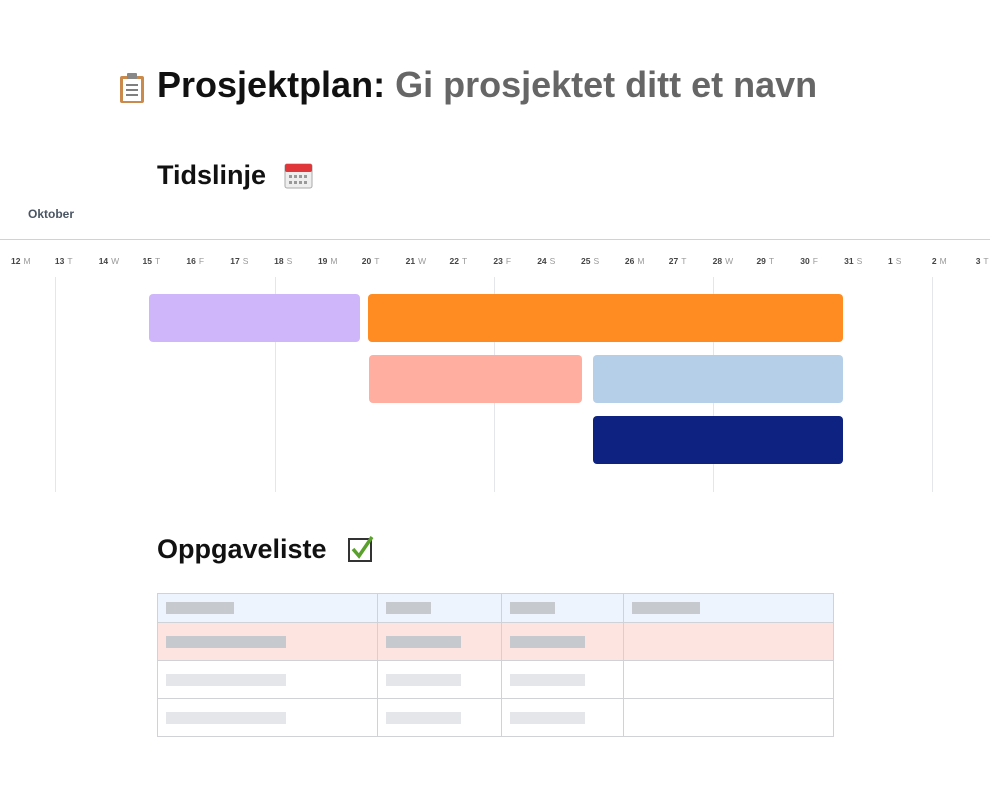 Image resolution: width=990 pixels, height=800 pixels. What do you see at coordinates (454, 261) in the screenshot?
I see `day-number: 22` at bounding box center [454, 261].